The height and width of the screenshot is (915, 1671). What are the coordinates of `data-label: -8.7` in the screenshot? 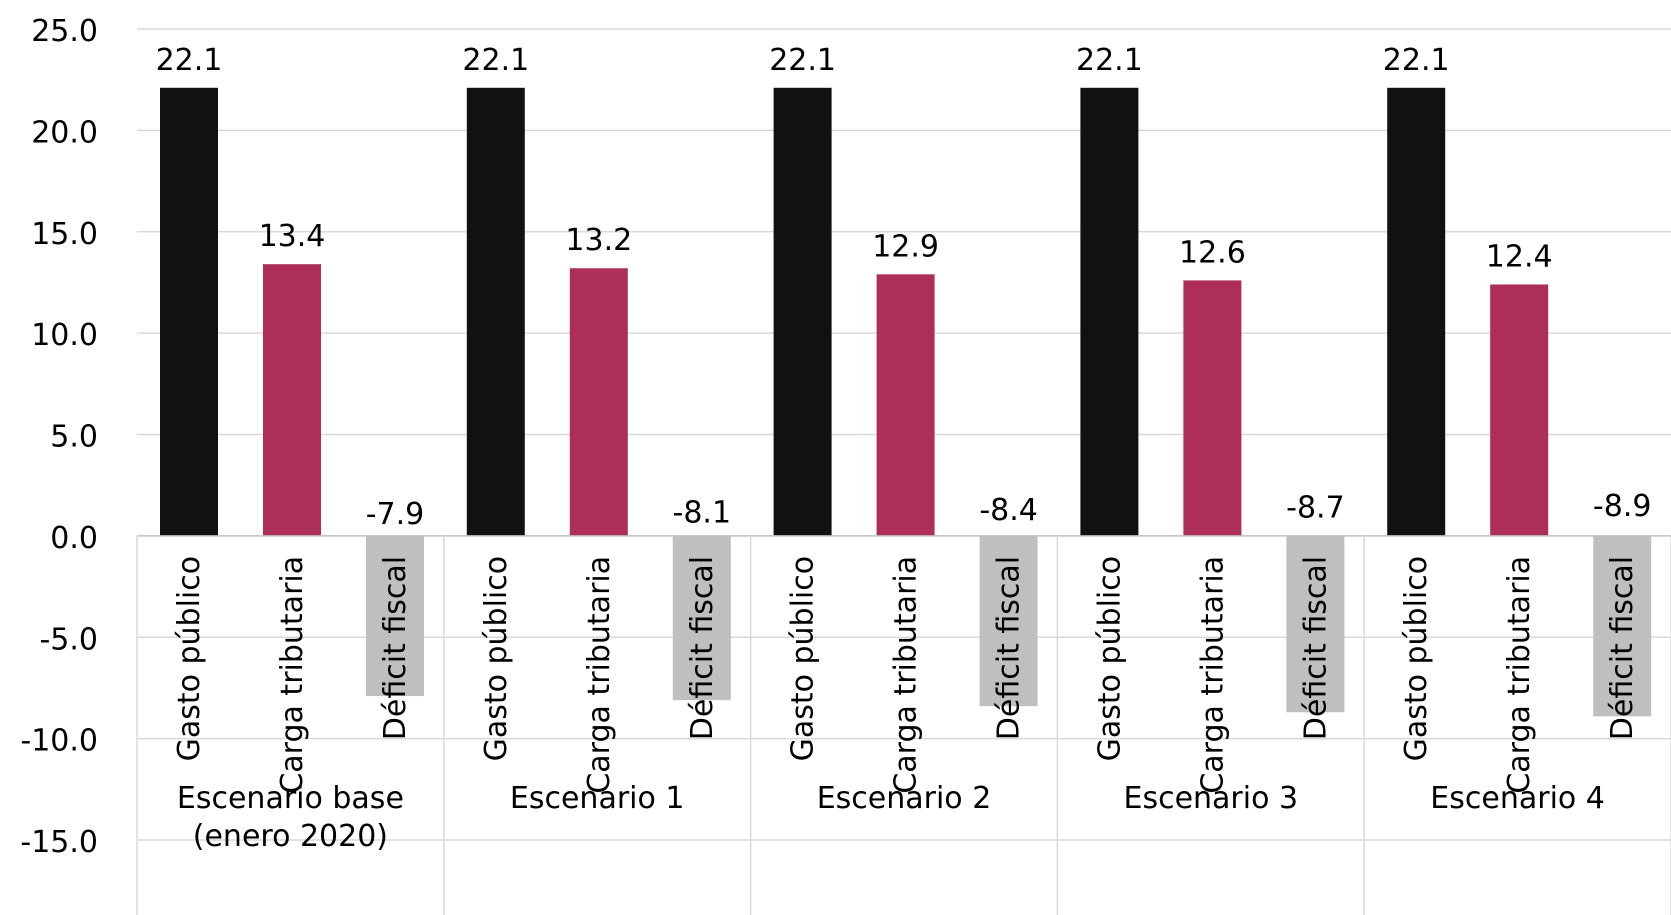 It's located at (1315, 507).